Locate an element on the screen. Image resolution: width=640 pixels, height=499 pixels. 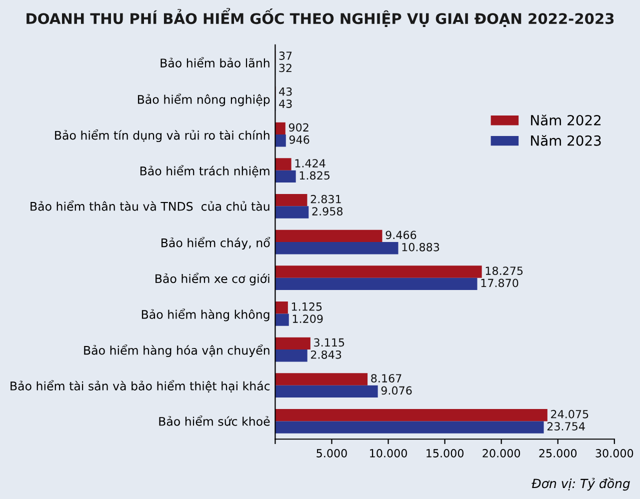
data-label: 1.125 is located at coordinates (307, 306).